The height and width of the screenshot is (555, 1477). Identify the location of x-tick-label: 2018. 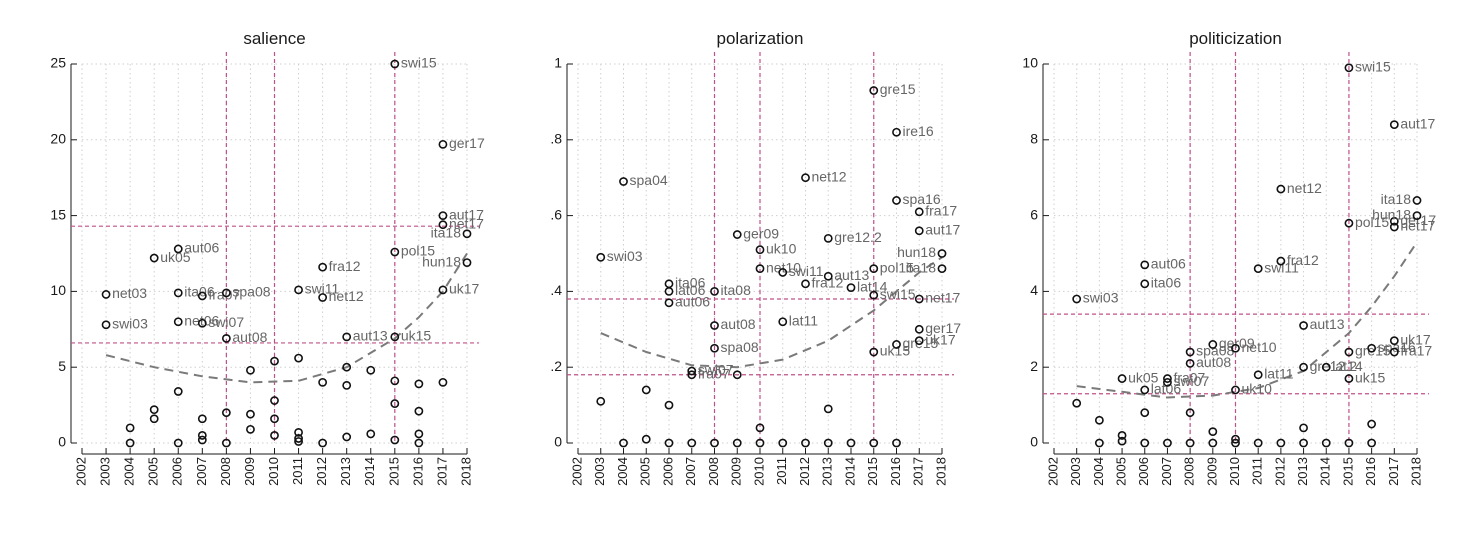
(465, 471).